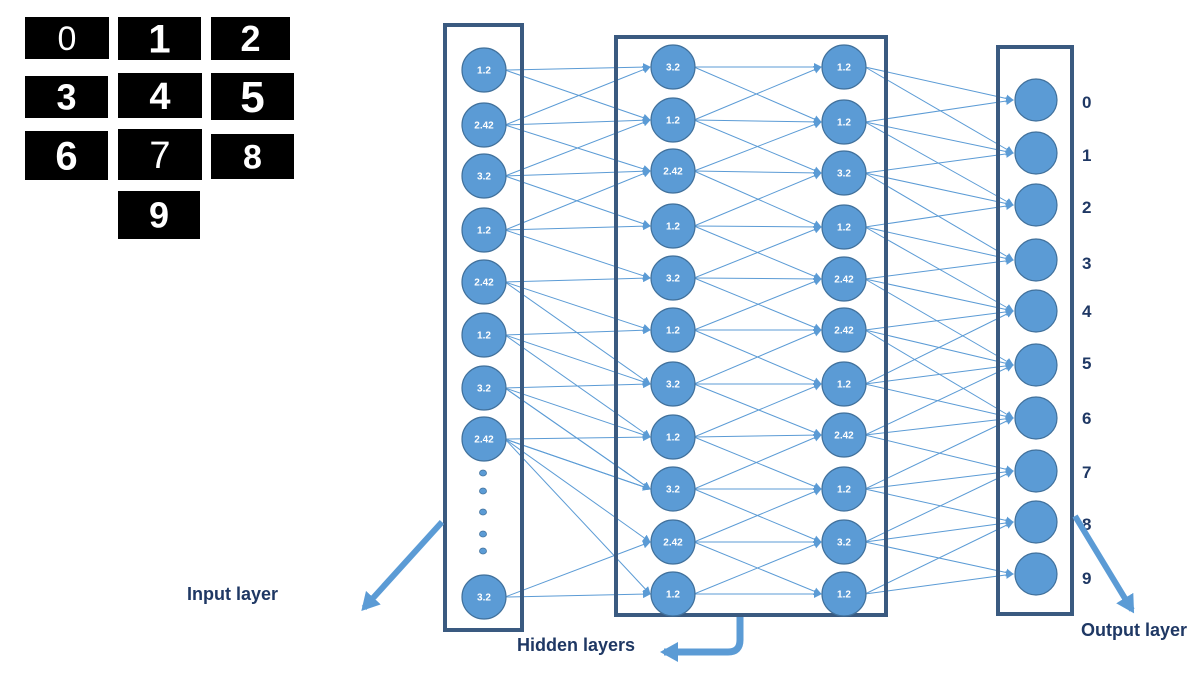 The image size is (1200, 675). I want to click on digit-label: 5, so click(252, 97).